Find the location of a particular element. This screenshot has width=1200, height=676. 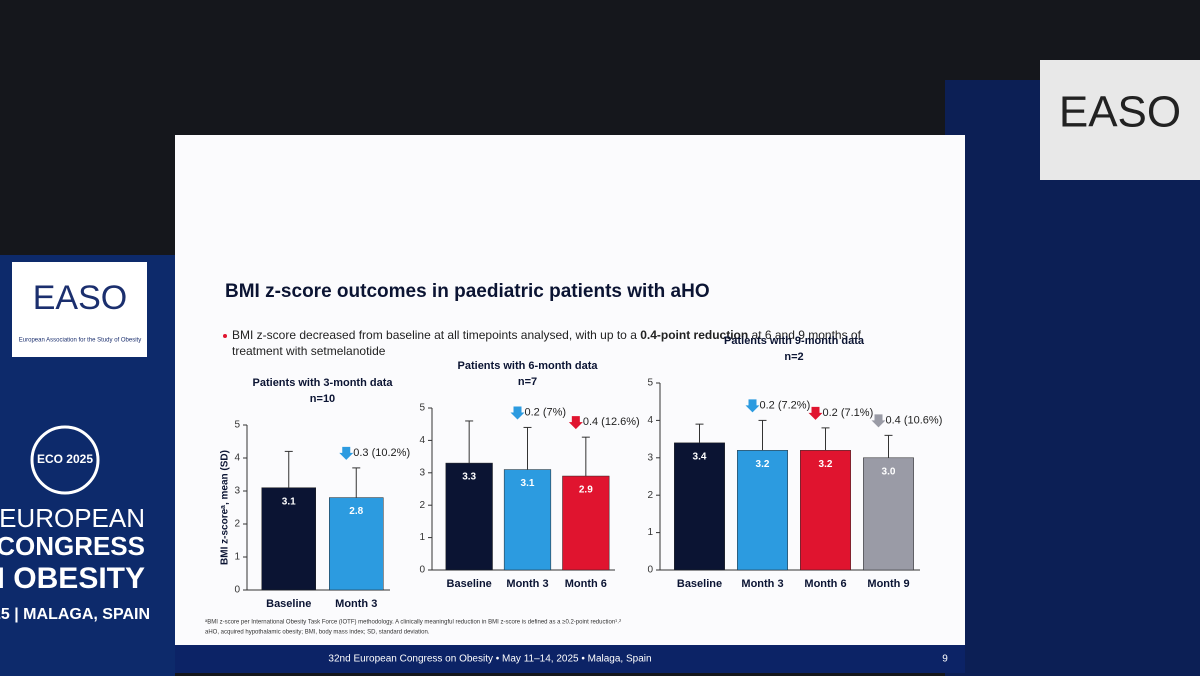

bullet-dot is located at coordinates (225, 336).